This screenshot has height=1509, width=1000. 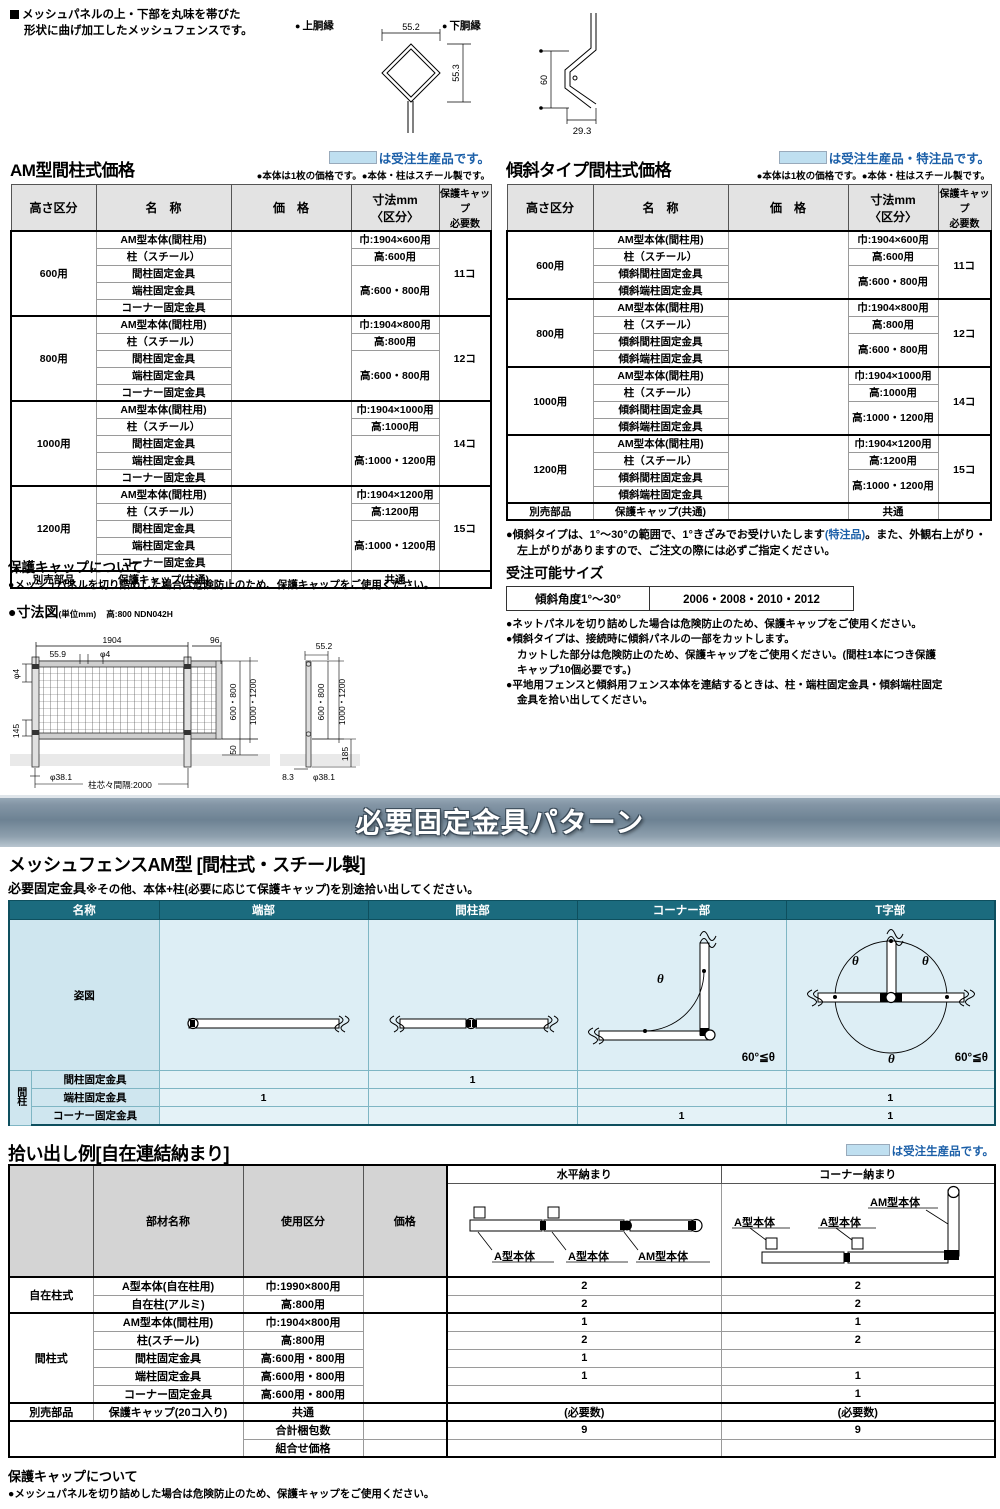 What do you see at coordinates (251, 341) in the screenshot?
I see `table-row: 柱（スチール） 高:800用` at bounding box center [251, 341].